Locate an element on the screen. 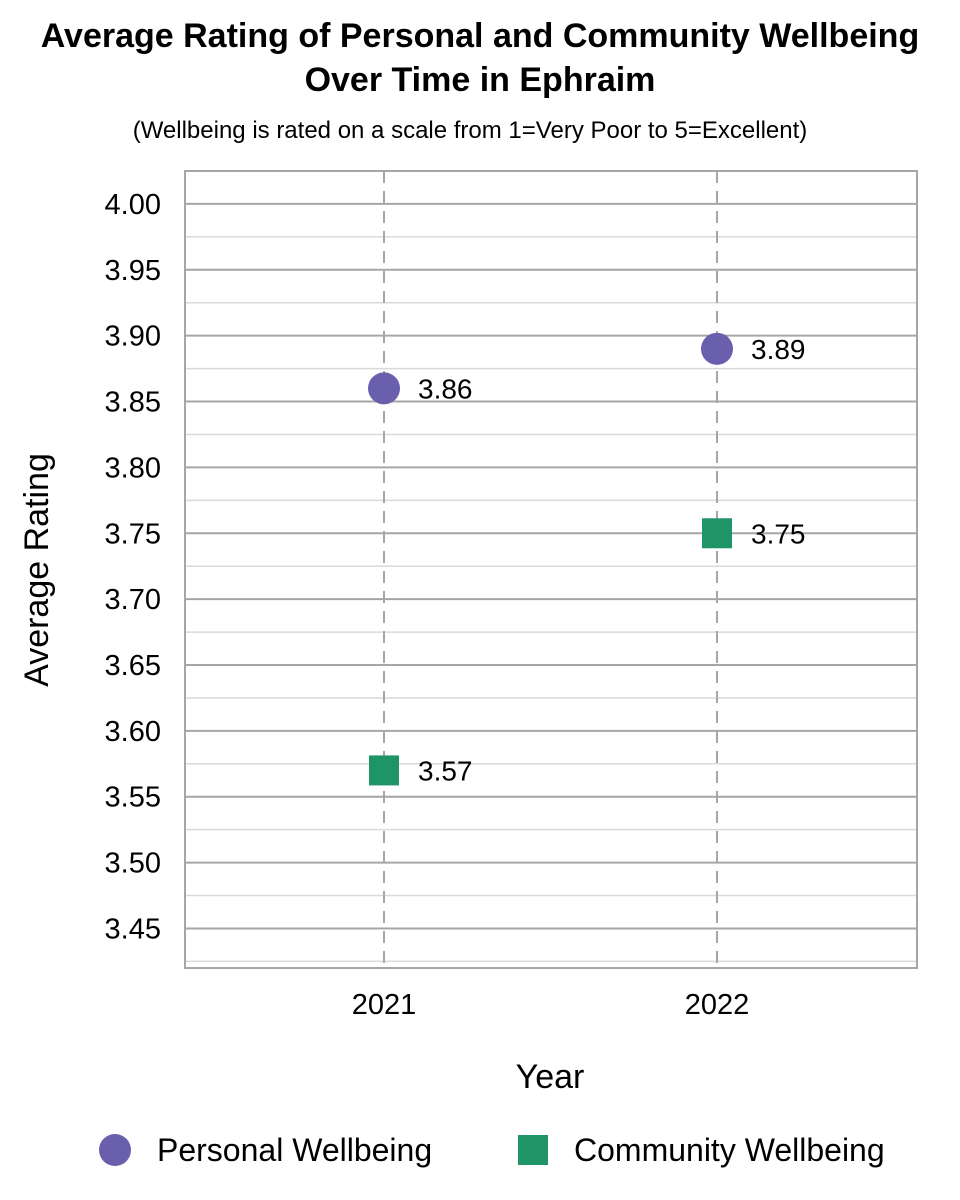 This screenshot has height=1200, width=960. y-tick-label: 4.00 is located at coordinates (133, 205).